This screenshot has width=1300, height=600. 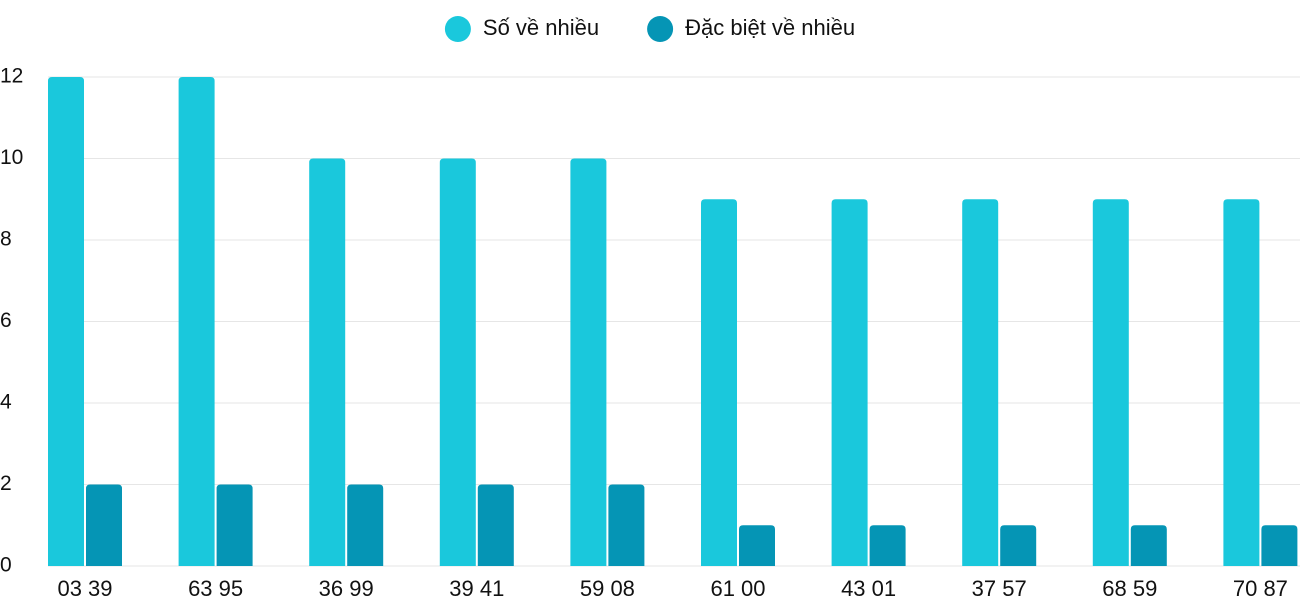 I want to click on y-tick-label: 0, so click(x=6, y=565).